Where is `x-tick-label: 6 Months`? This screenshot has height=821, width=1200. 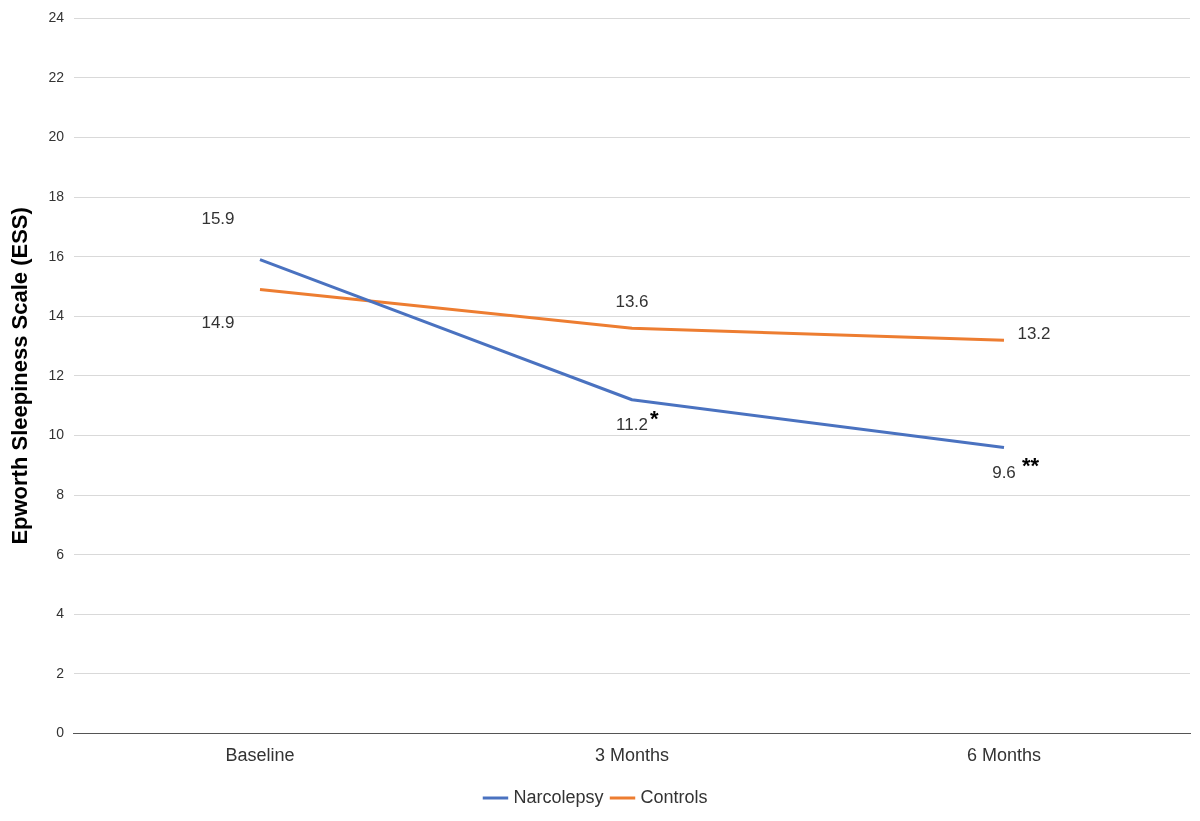 x-tick-label: 6 Months is located at coordinates (1004, 755).